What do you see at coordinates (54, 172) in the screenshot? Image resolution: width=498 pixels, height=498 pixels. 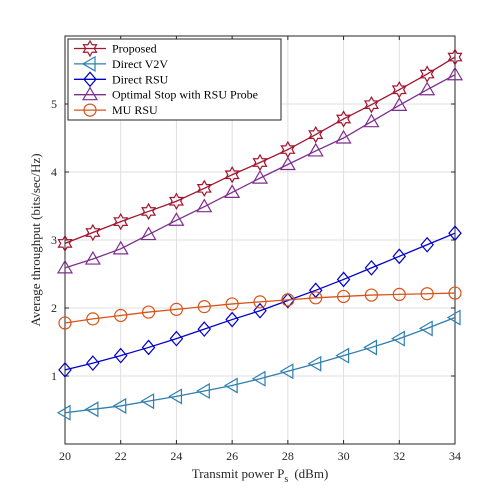 I see `y-tick-label: 4` at bounding box center [54, 172].